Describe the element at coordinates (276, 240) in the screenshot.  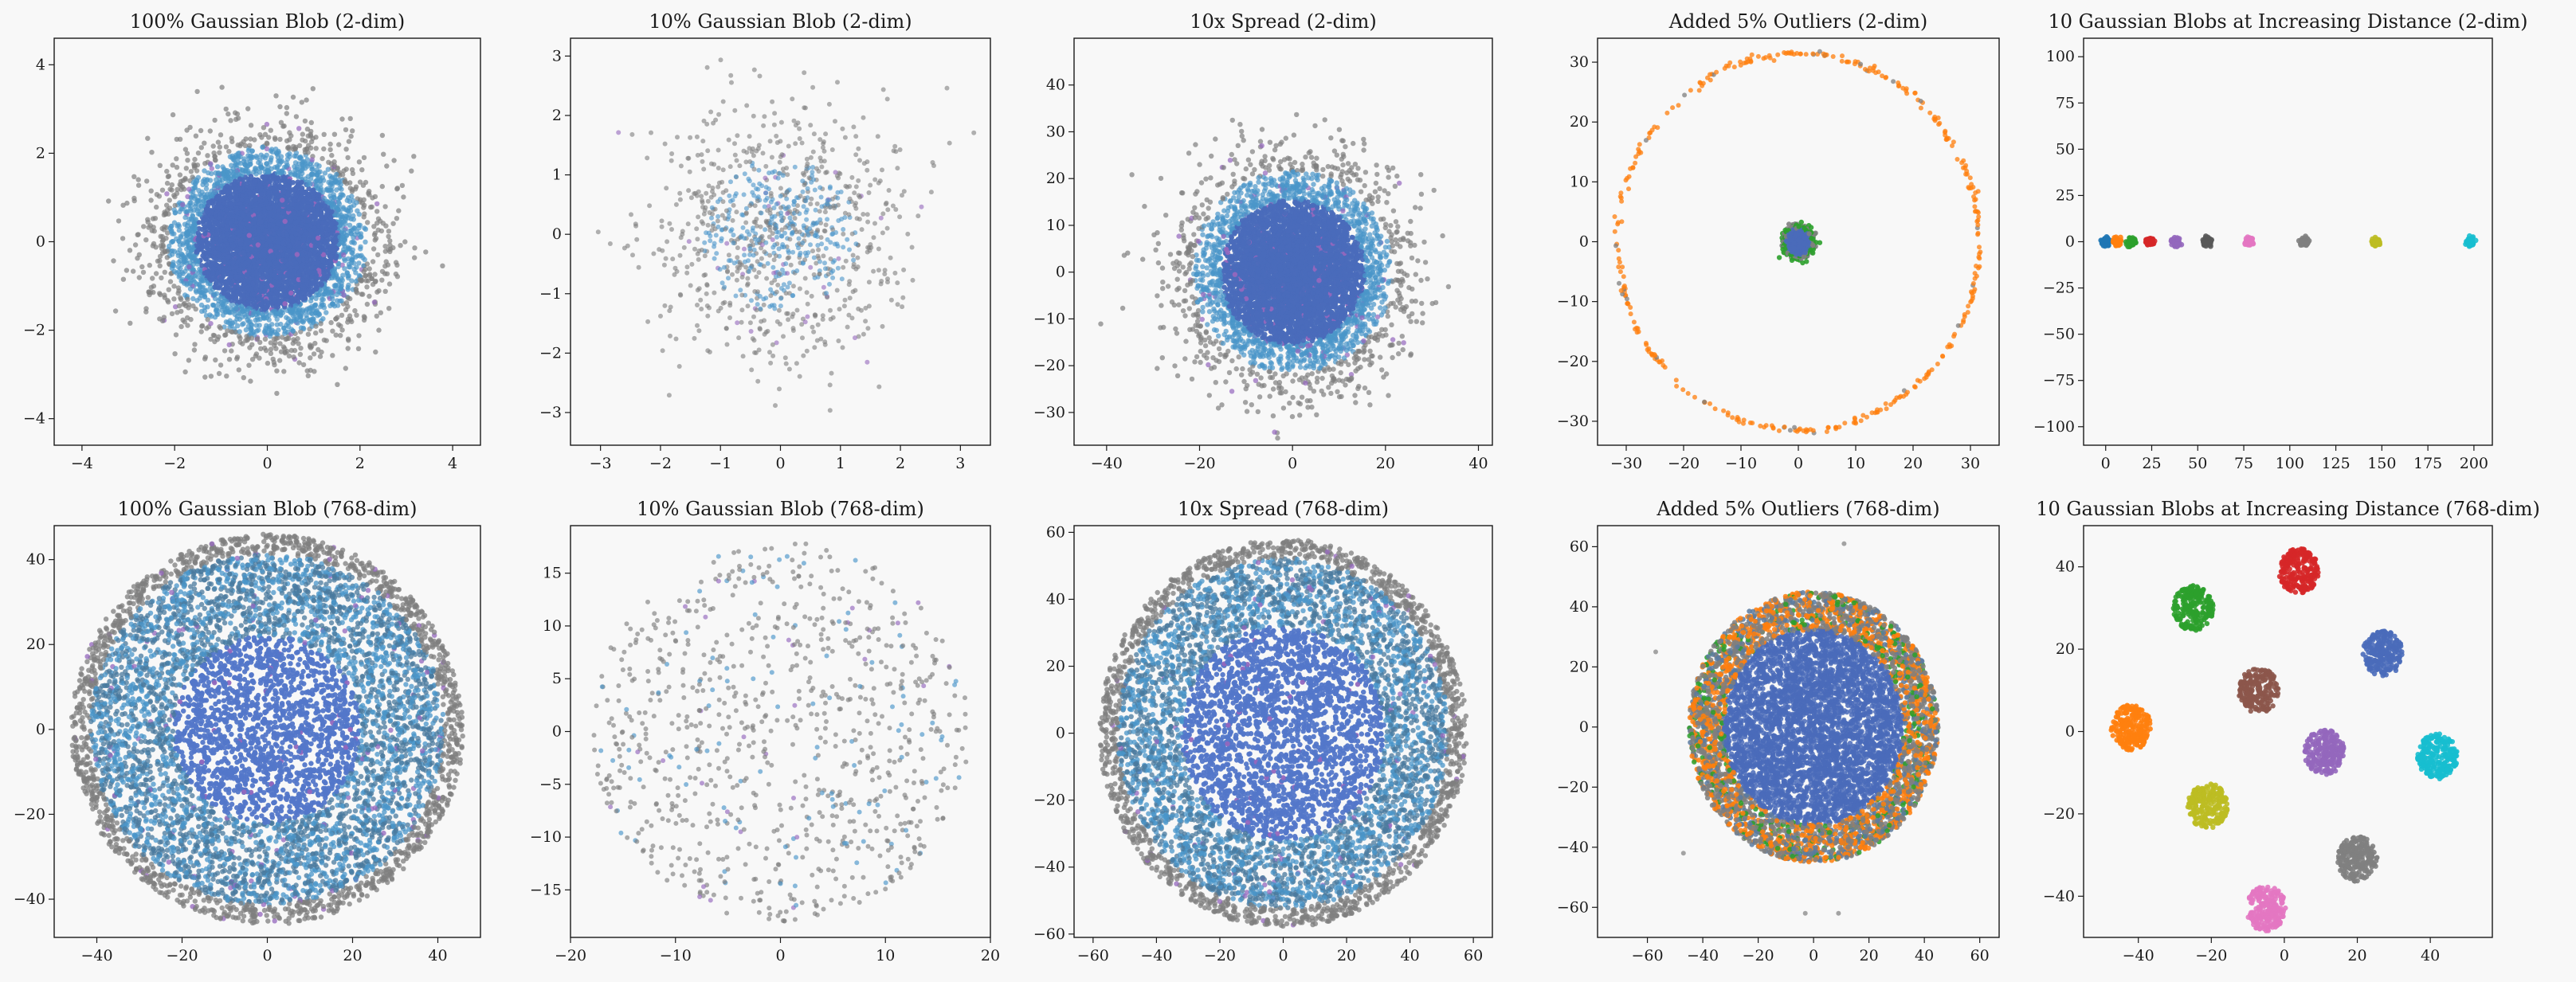
I see `scatter-points` at that location.